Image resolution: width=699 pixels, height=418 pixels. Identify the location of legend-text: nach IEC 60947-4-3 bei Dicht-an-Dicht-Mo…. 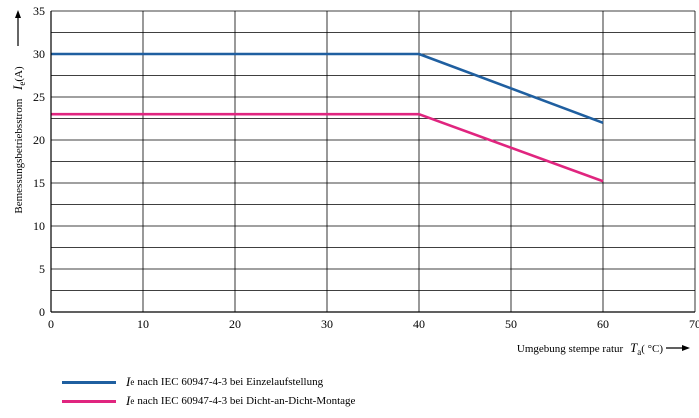
(246, 401).